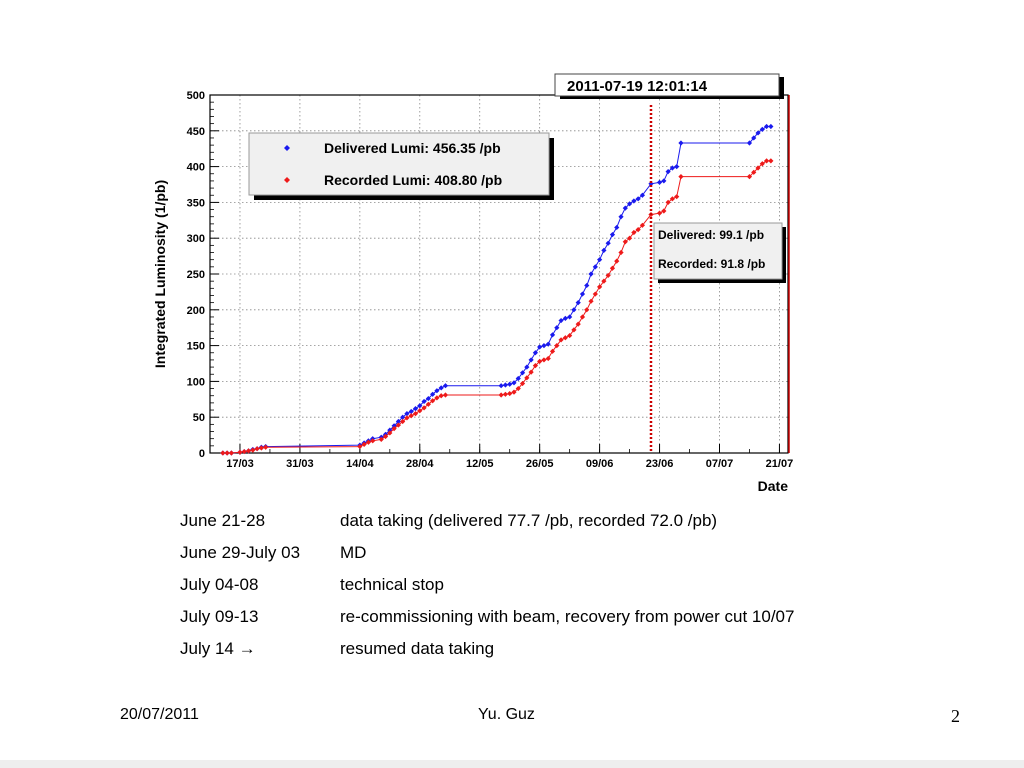 The image size is (1024, 768). What do you see at coordinates (413, 180) in the screenshot?
I see `legend-label: Recorded Lumi: 408.80 /pb` at bounding box center [413, 180].